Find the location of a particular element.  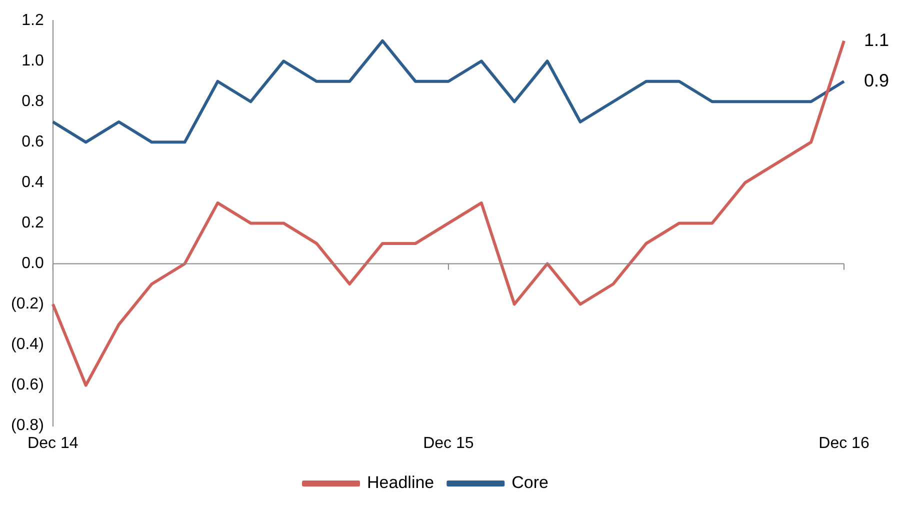

y-tick-label: (0.4) is located at coordinates (27, 345).